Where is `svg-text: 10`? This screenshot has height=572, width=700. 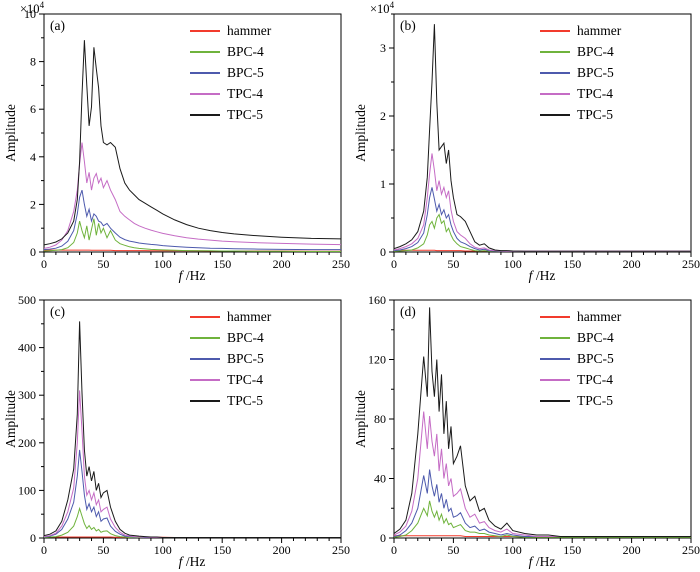 svg-text: 10 is located at coordinates (30, 14).